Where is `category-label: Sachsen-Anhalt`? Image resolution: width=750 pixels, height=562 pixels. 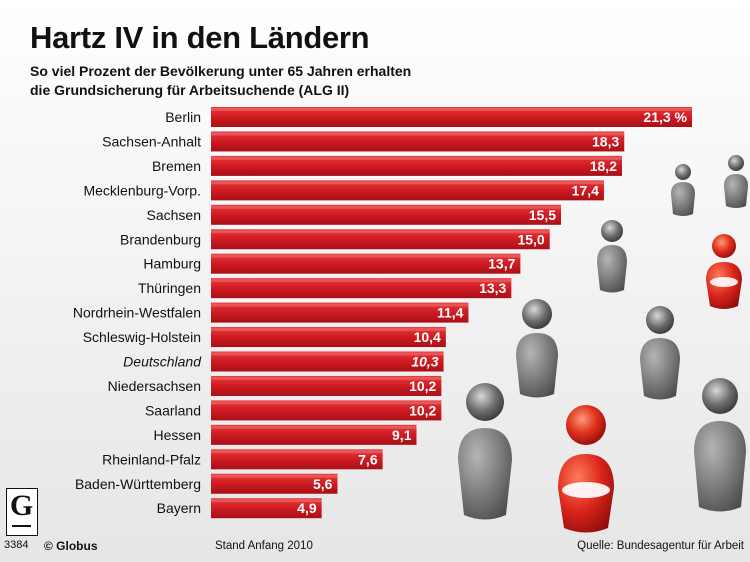
category-label: Sachsen-Anhalt is located at coordinates (151, 141).